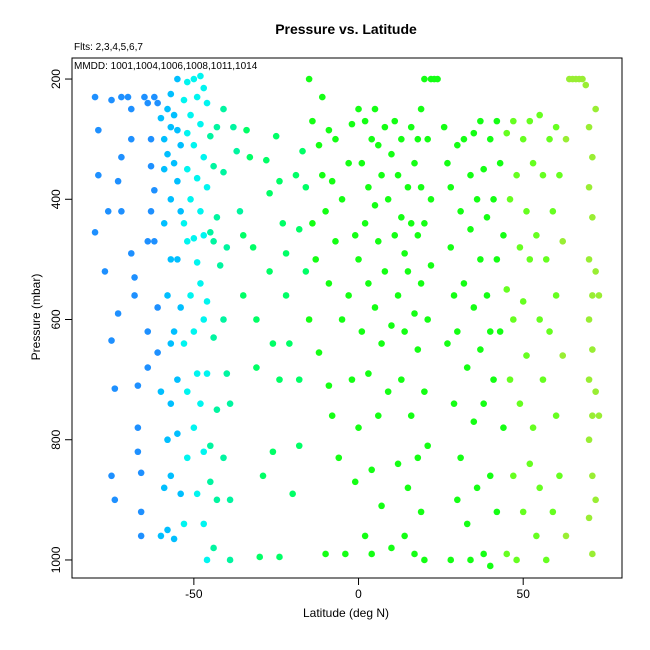  Describe the element at coordinates (346, 29) in the screenshot. I see `chart-title: Pressure vs. Latitude` at that location.